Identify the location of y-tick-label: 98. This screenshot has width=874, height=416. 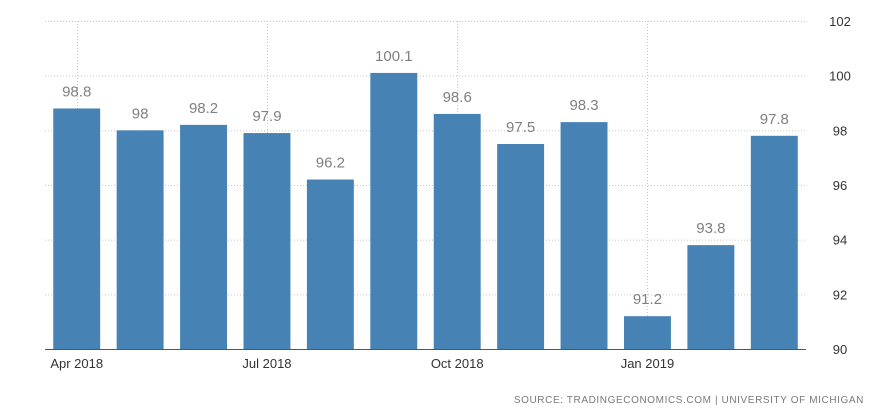
(840, 130).